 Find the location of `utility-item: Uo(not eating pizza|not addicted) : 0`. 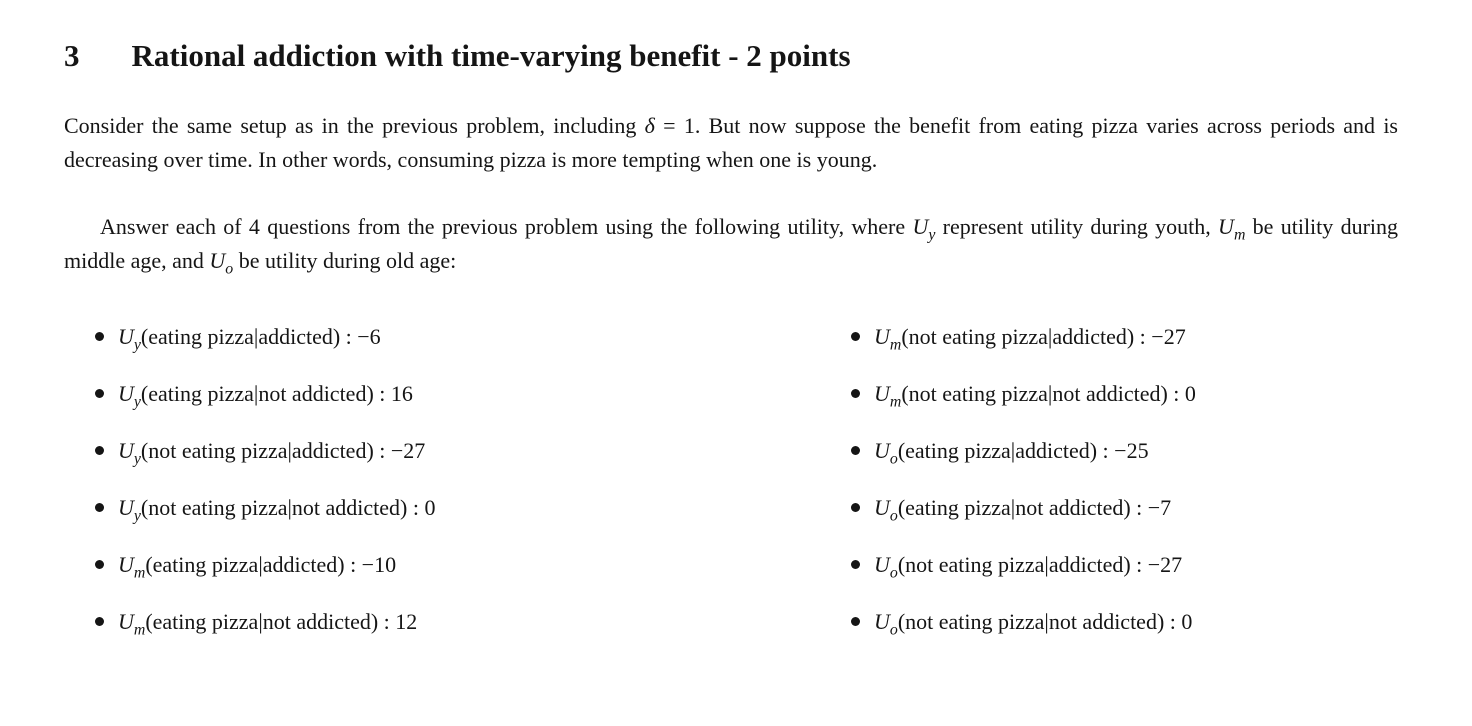

utility-item: Uo(not eating pizza|not addicted) : 0 is located at coordinates (1124, 623).